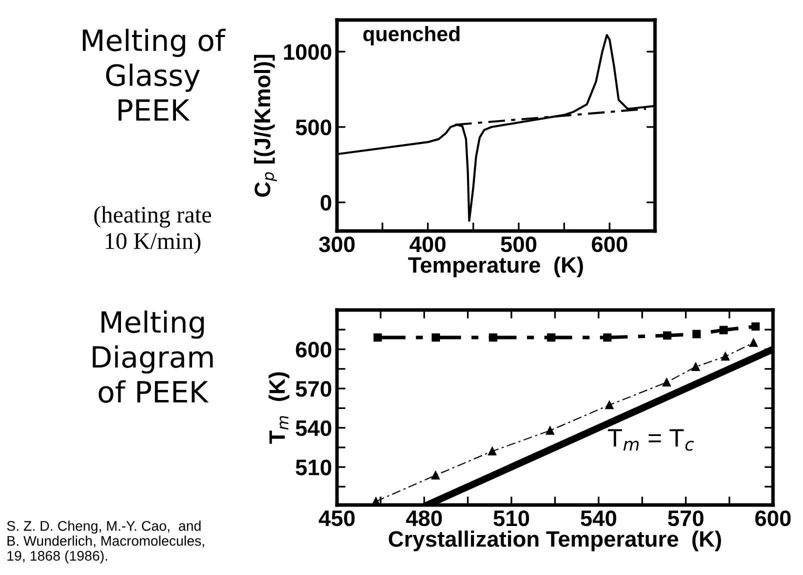 Image resolution: width=803 pixels, height=575 pixels. Describe the element at coordinates (336, 518) in the screenshot. I see `x-tick-label: 450` at that location.